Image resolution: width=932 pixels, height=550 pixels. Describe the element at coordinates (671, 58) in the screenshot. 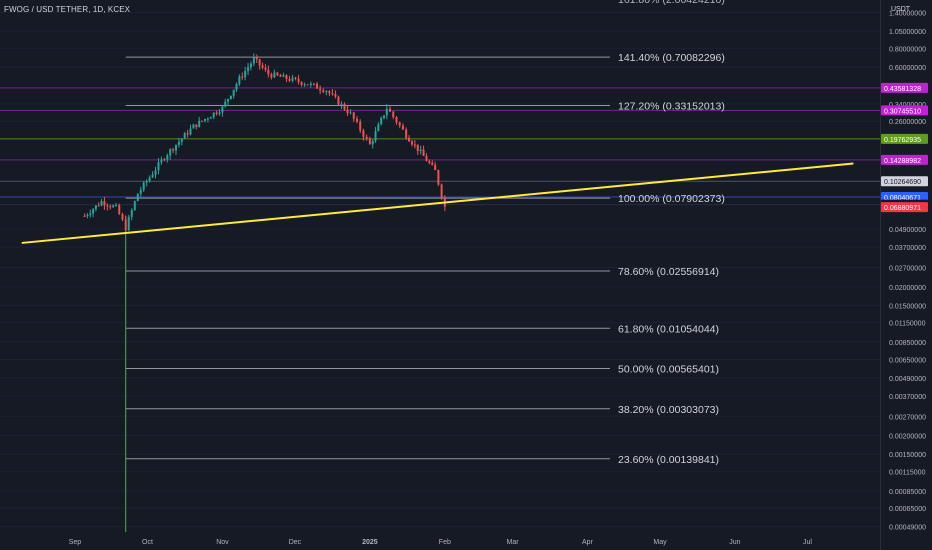

I see `fib-level-label: 141.40% (0.70082296)` at that location.